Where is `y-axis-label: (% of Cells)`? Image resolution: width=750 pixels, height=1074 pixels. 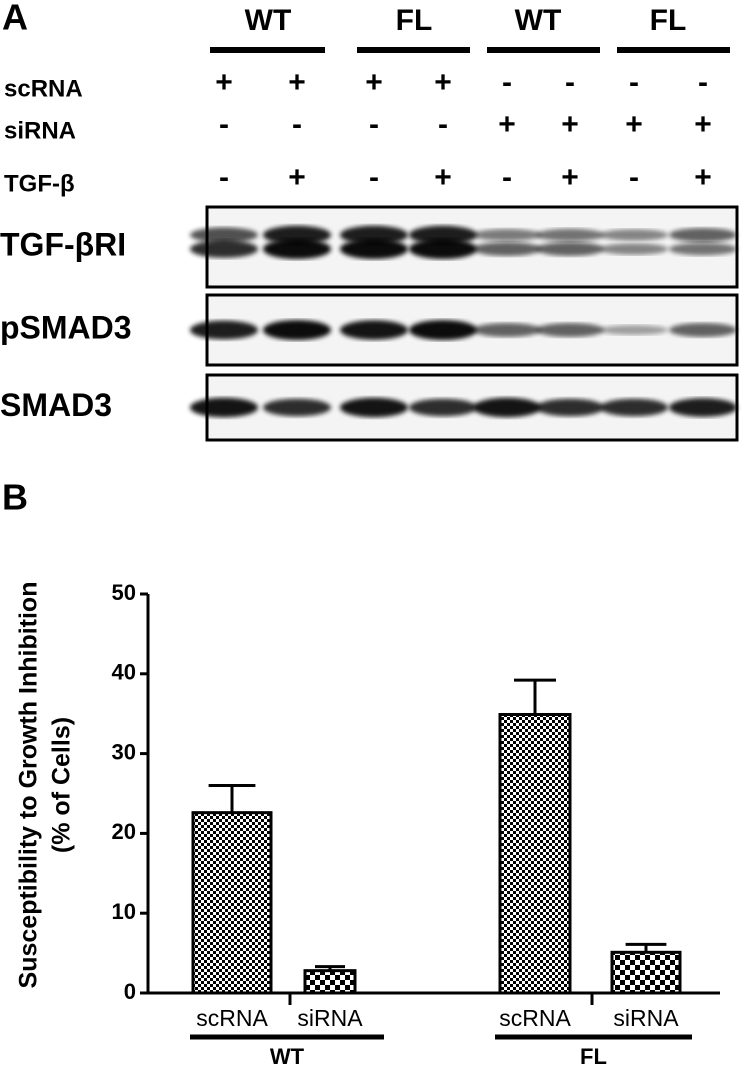 y-axis-label: (% of Cells) is located at coordinates (62, 785).